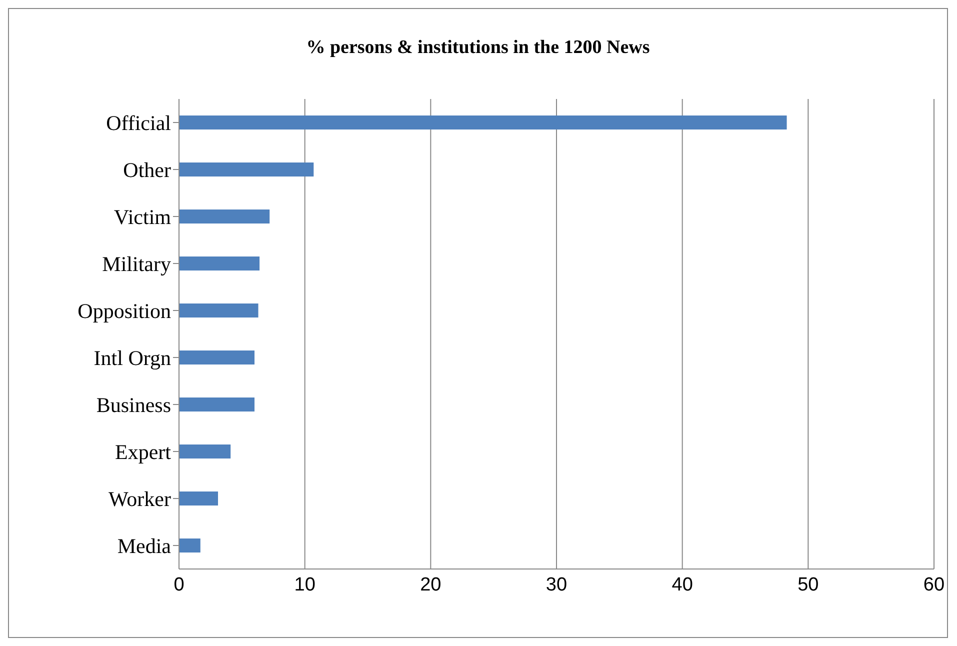  Describe the element at coordinates (142, 216) in the screenshot. I see `y-tick-label: Victim` at that location.